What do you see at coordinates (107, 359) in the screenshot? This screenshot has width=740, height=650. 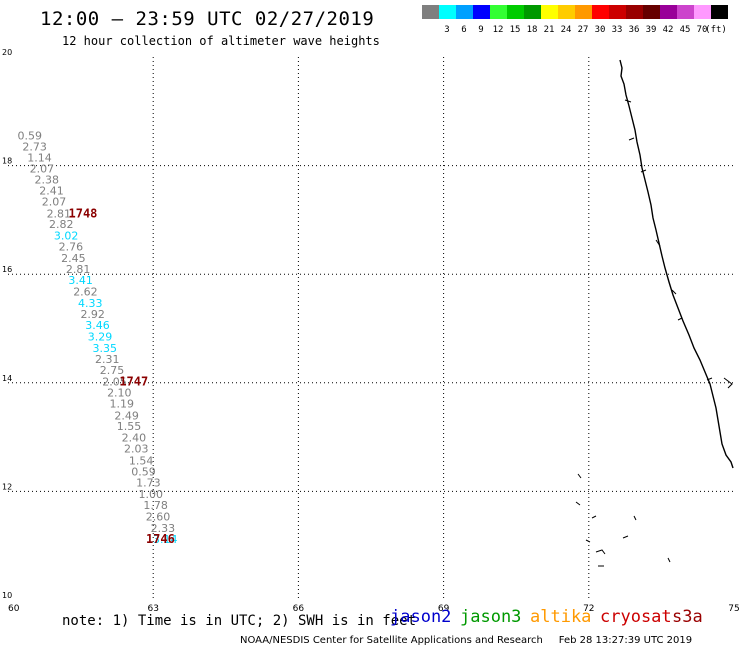 I see `wave-height-label: 2.31` at bounding box center [107, 359].